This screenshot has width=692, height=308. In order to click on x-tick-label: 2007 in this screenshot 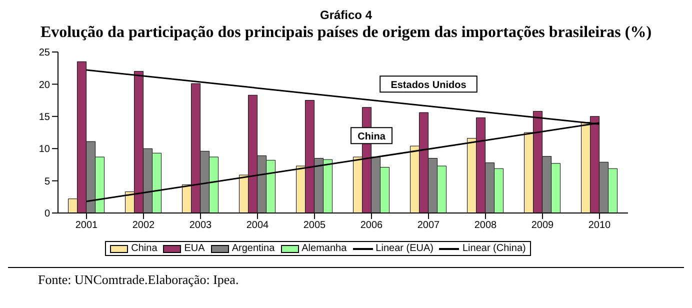, I will do `click(428, 226)`.